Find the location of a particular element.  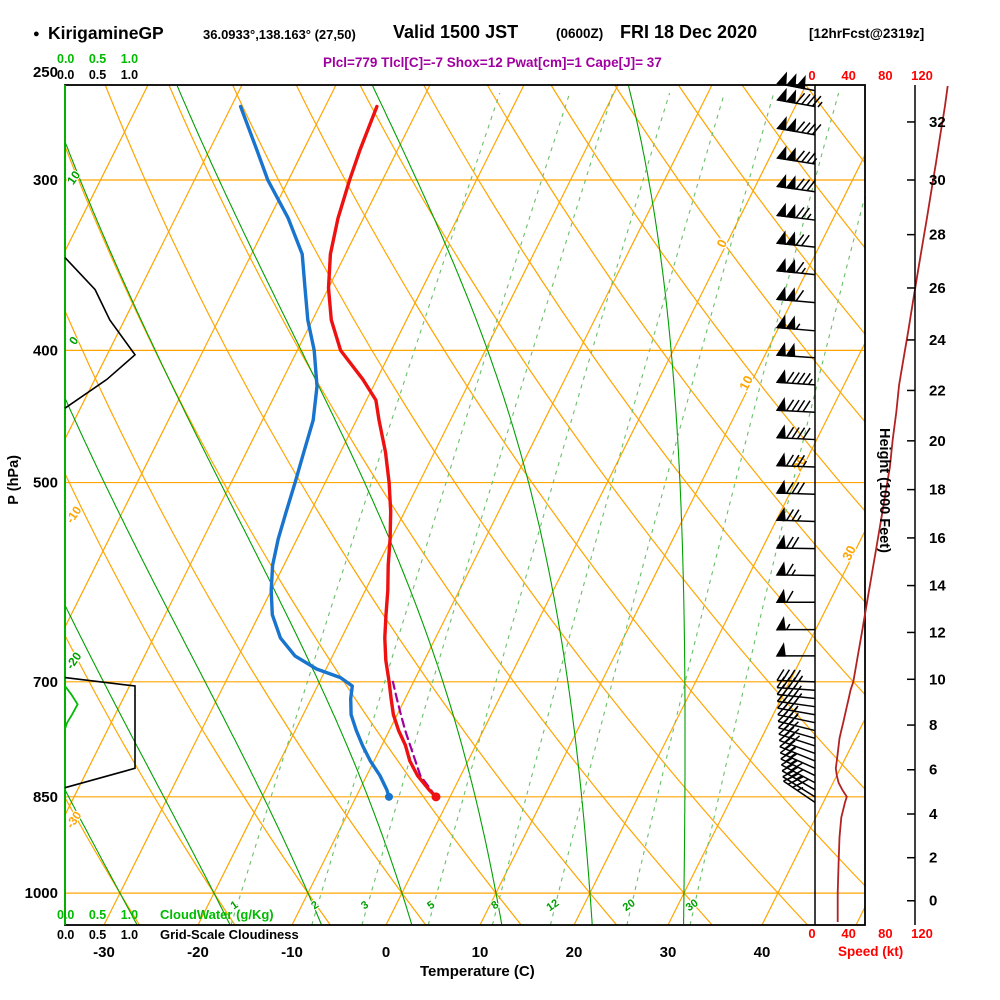

temperature-tick-label: -10 is located at coordinates (292, 952).